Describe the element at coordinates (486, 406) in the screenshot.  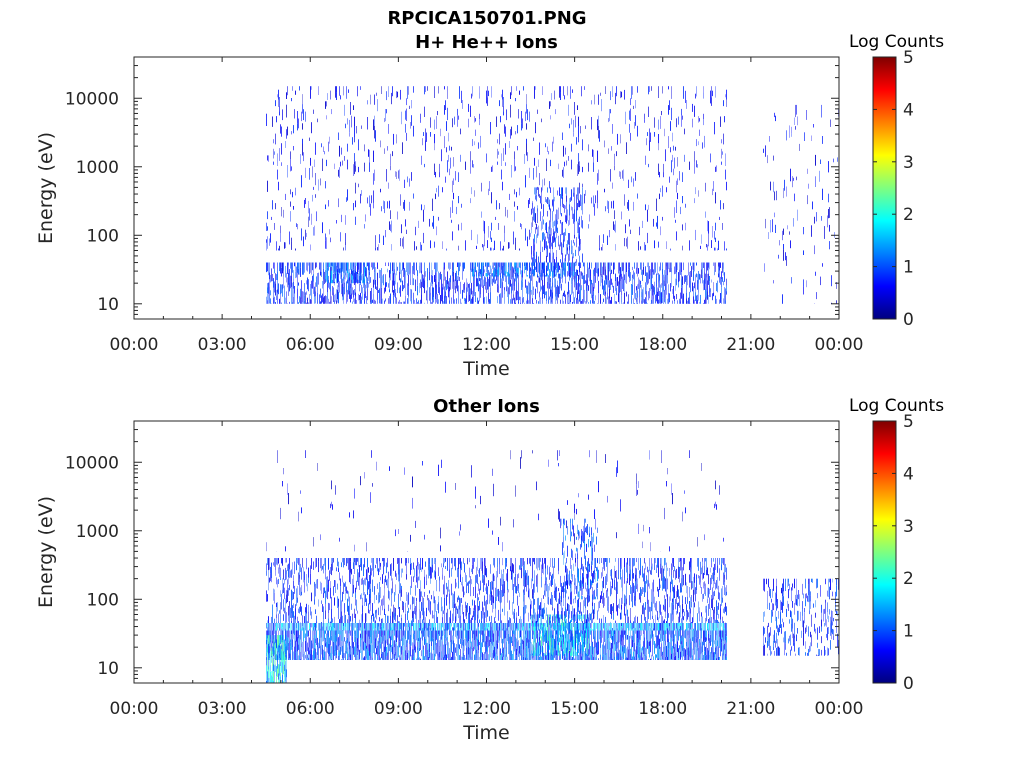
I see `panel-title: Other Ions` at that location.